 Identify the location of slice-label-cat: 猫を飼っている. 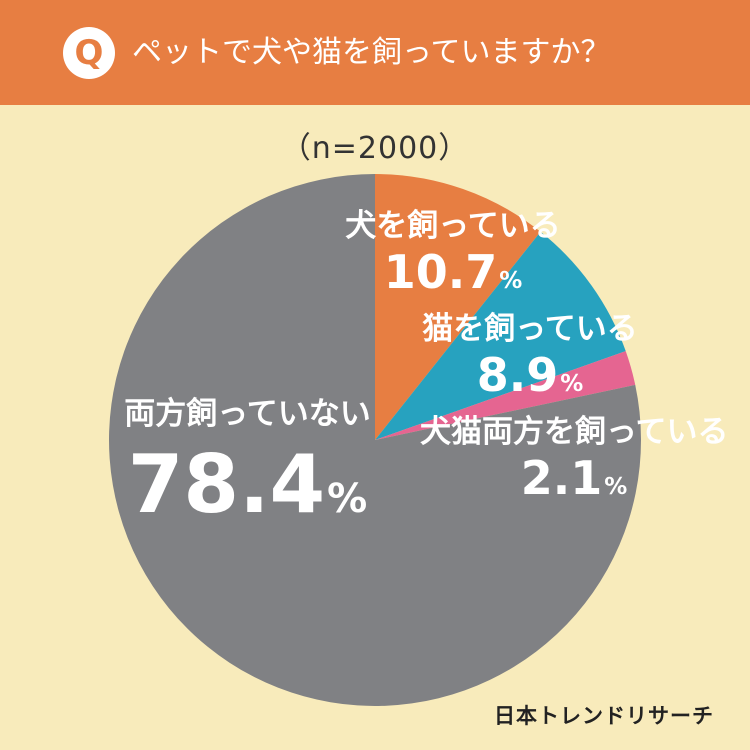
(530, 329).